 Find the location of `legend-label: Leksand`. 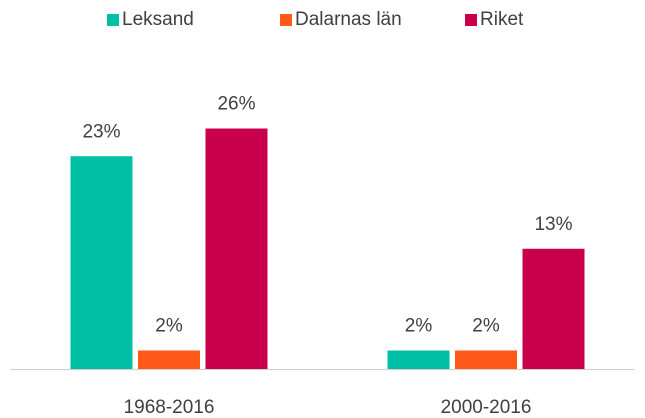

legend-label: Leksand is located at coordinates (158, 19).